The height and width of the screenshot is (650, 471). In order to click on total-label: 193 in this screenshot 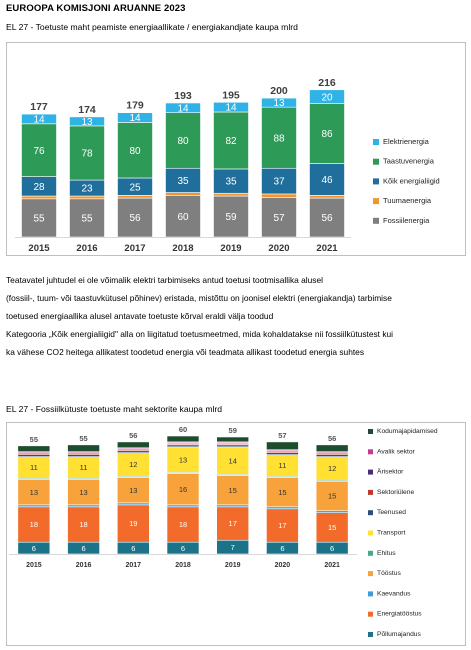, I will do `click(183, 96)`.